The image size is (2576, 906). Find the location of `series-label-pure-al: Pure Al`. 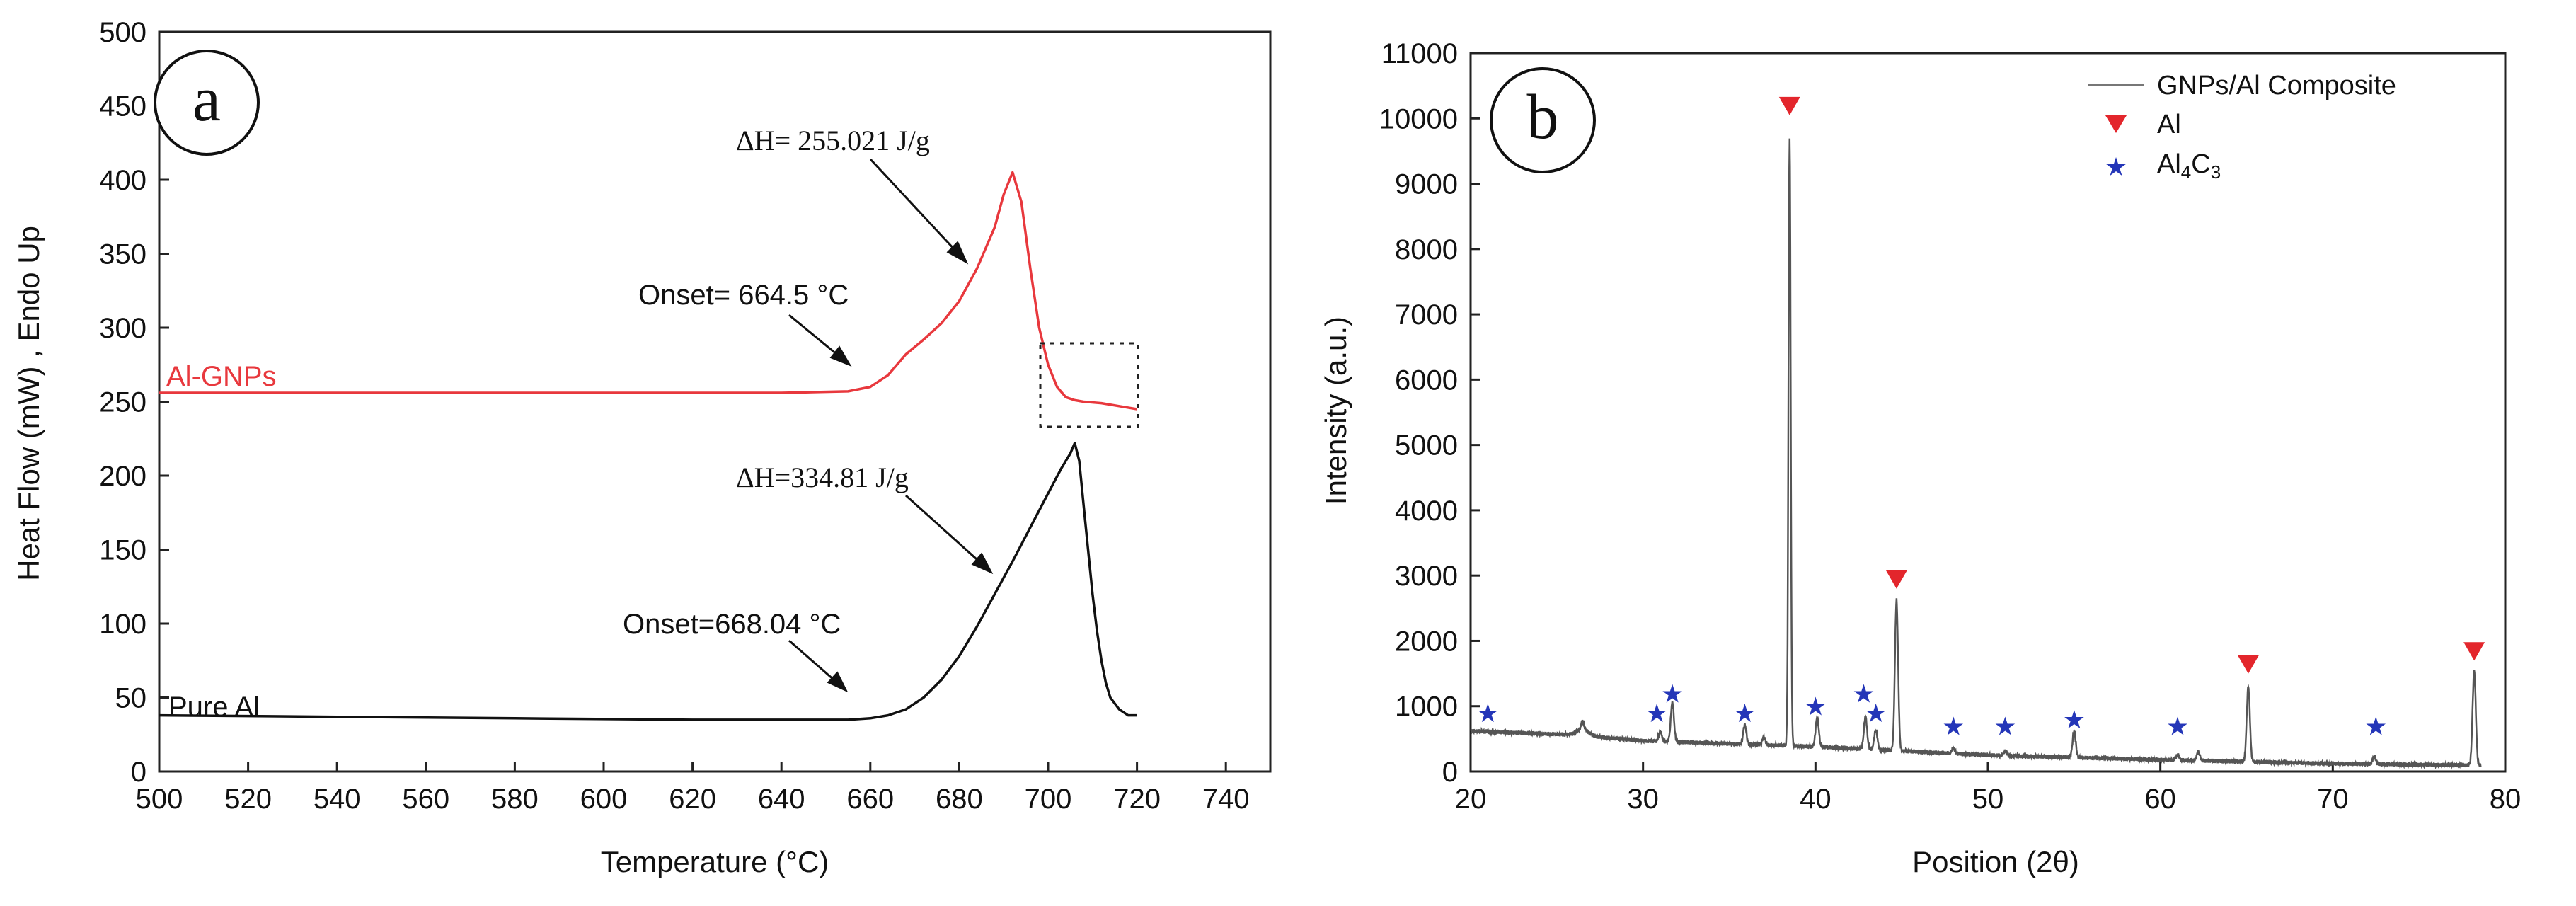

series-label-pure-al: Pure Al is located at coordinates (214, 707).